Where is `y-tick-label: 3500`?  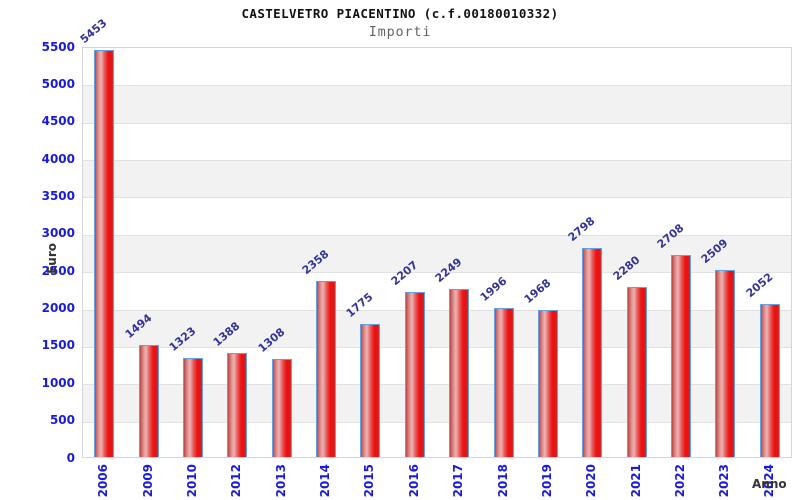 y-tick-label: 3500 is located at coordinates (58, 195).